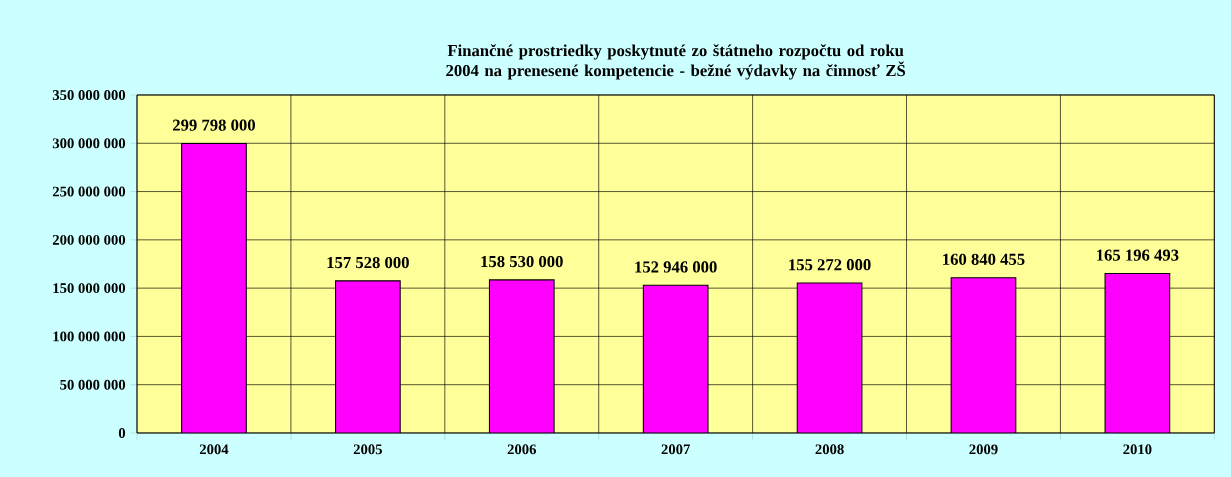  Describe the element at coordinates (676, 267) in the screenshot. I see `data-label: 152 946 000` at that location.